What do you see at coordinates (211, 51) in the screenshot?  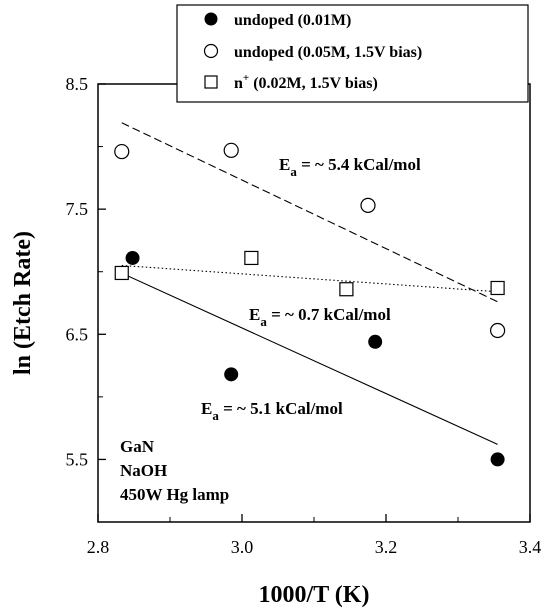 I see `legend-marker-open-circle` at bounding box center [211, 51].